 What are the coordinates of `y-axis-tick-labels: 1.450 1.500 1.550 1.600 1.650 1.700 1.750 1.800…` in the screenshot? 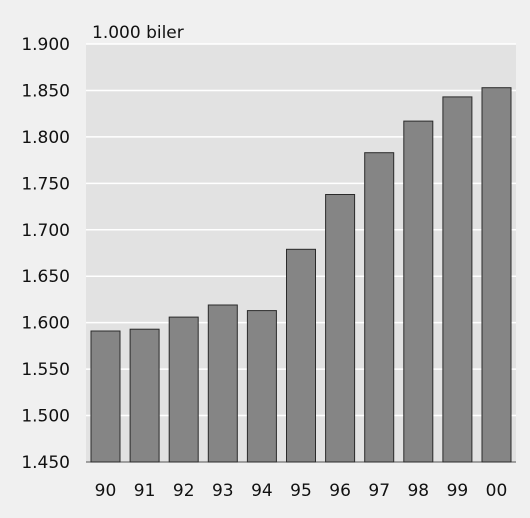 It's located at (45, 254).